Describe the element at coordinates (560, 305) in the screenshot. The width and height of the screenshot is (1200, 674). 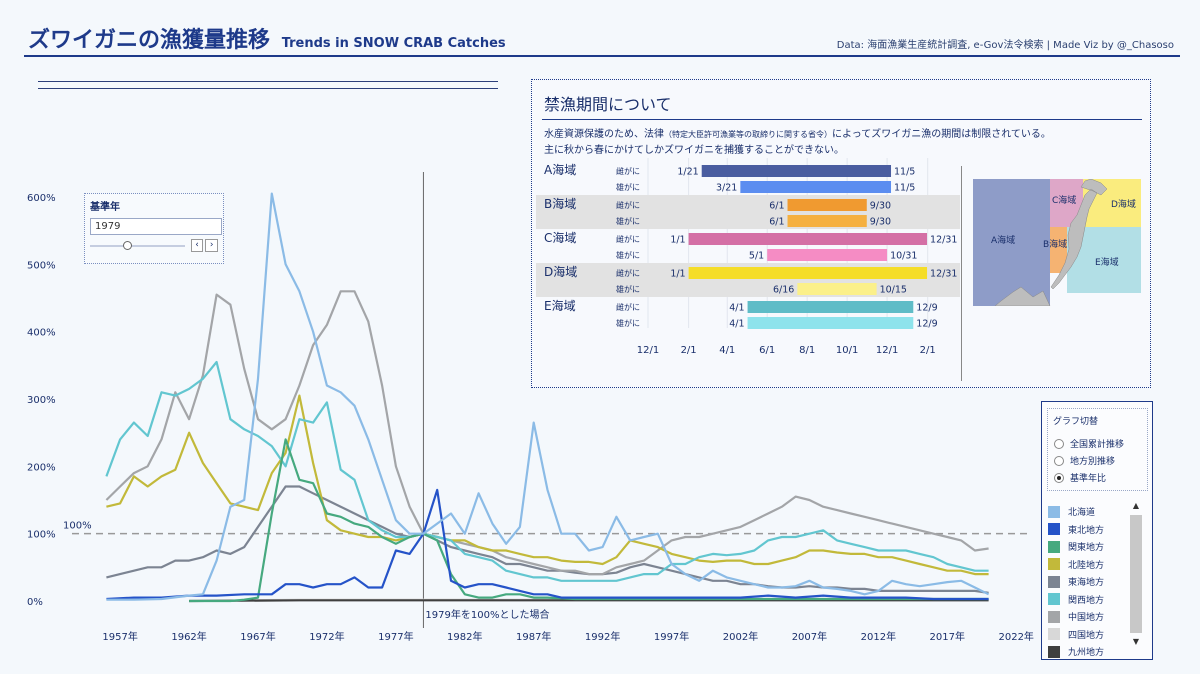
I see `season-area-name: E海域` at that location.